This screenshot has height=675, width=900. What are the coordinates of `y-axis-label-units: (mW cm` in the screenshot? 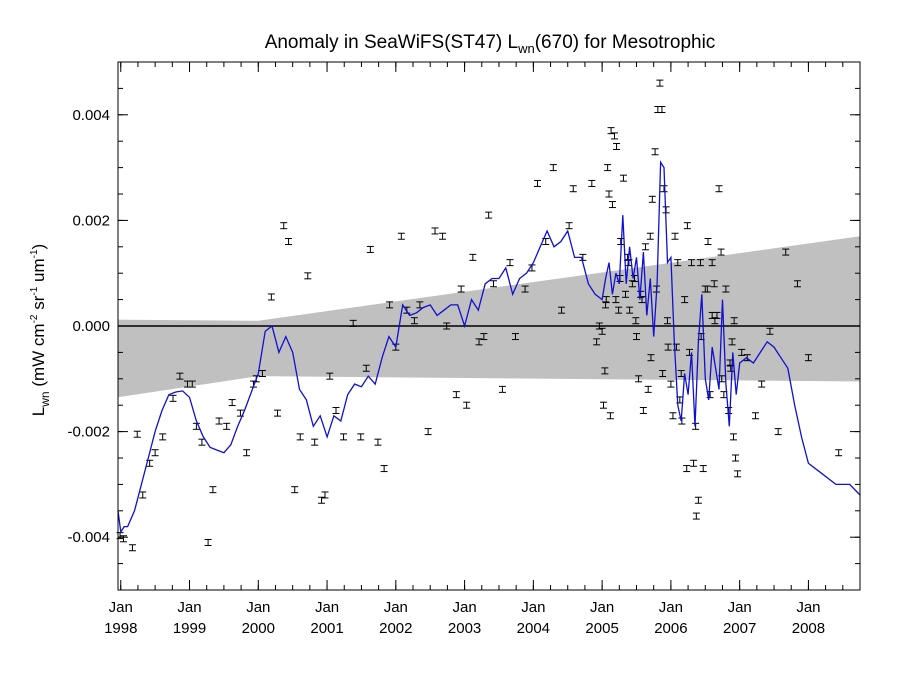 It's located at (38, 357).